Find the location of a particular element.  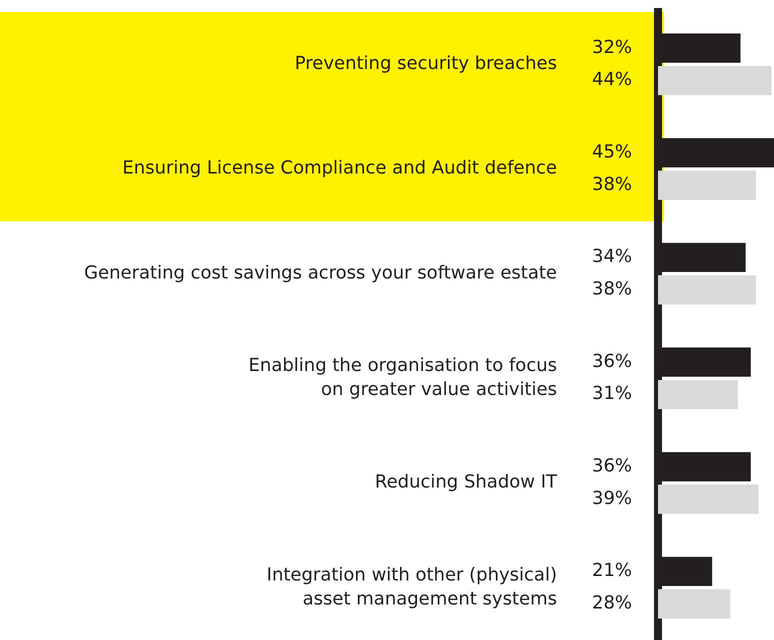

data-label: 32% is located at coordinates (612, 47).